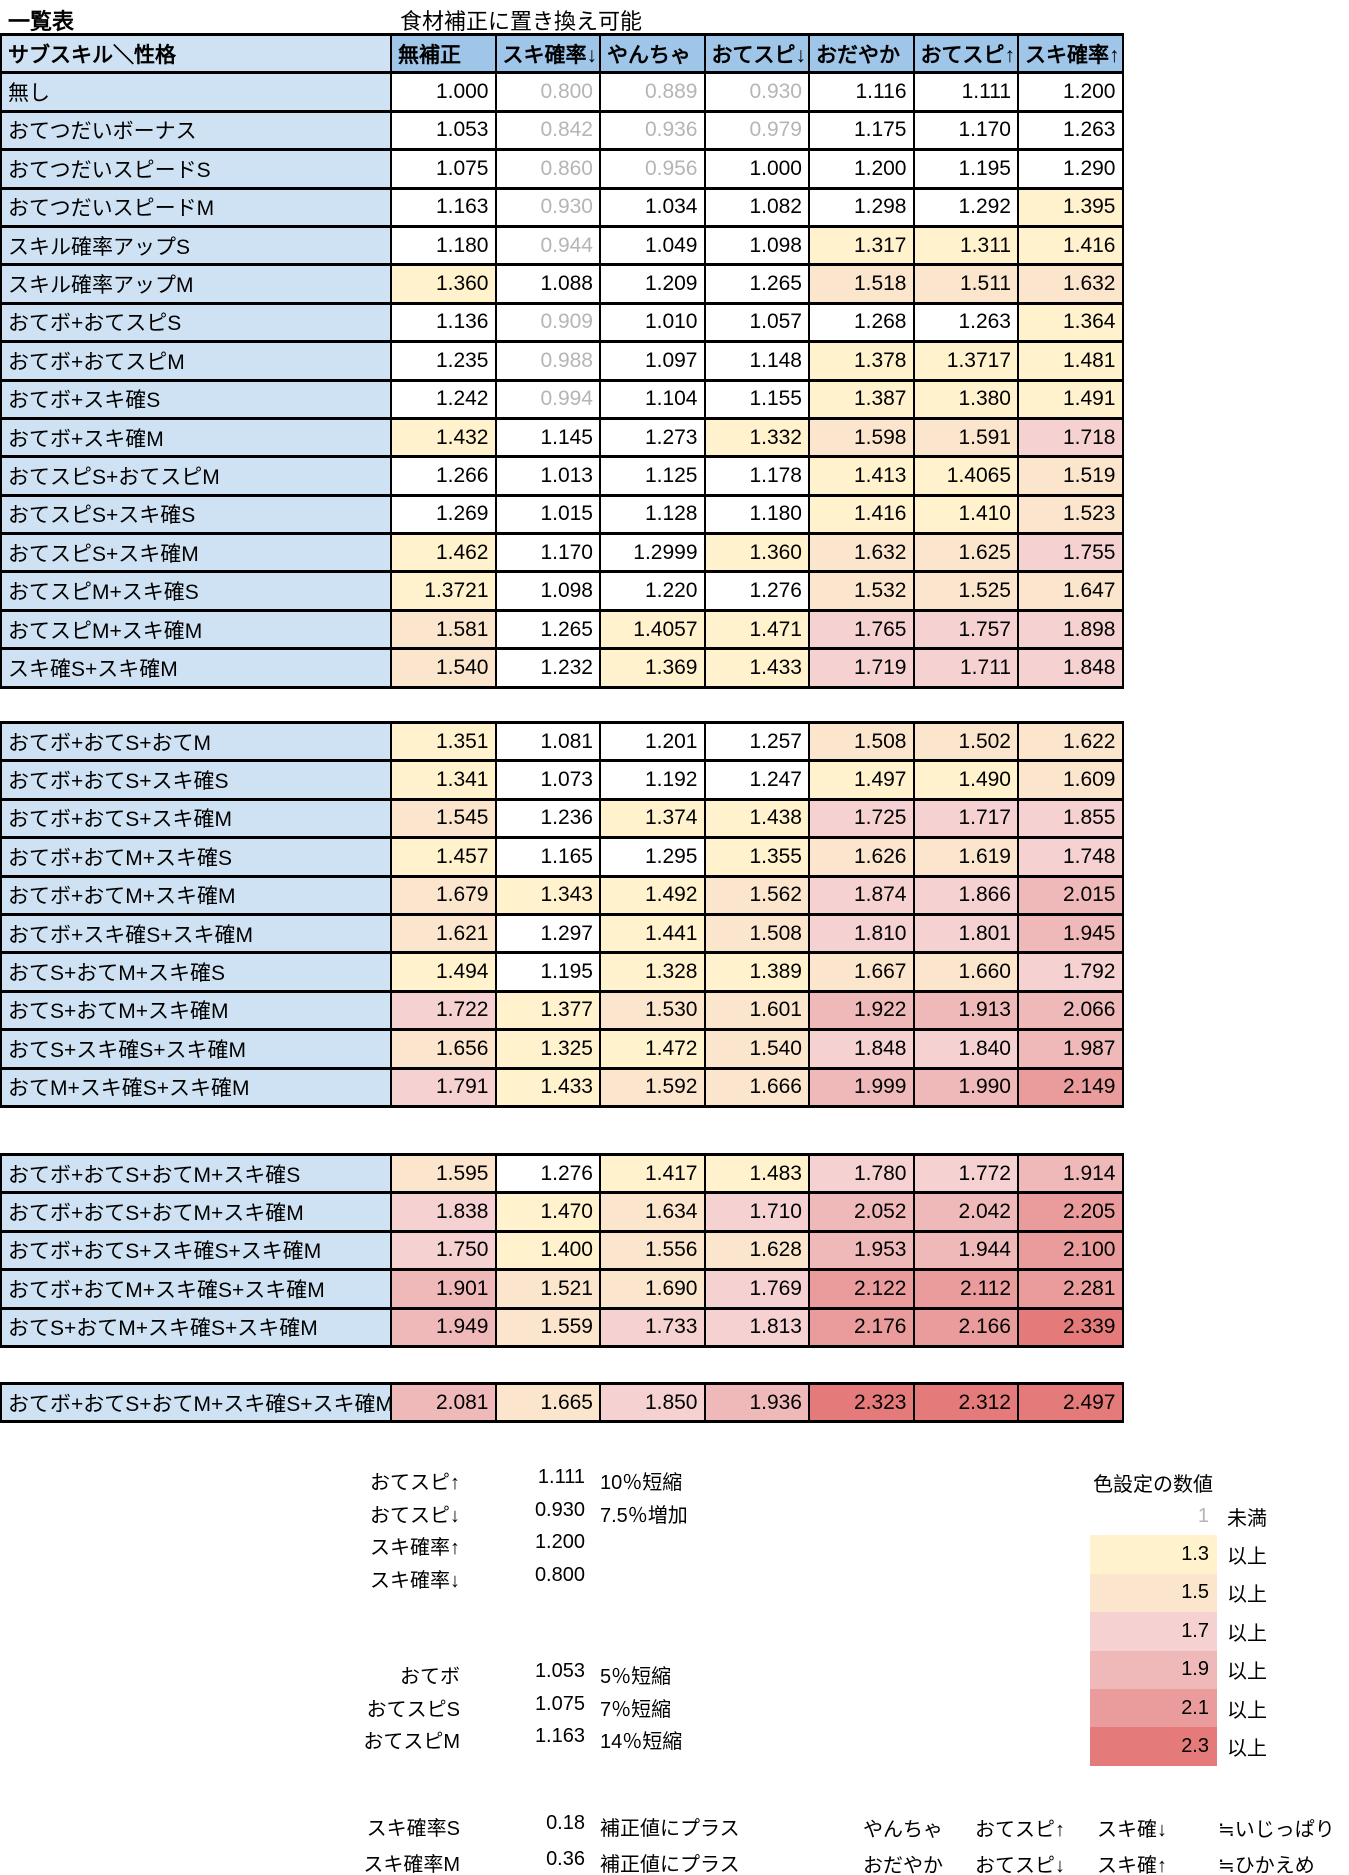 This screenshot has width=1349, height=1875. I want to click on row-label-cell: おてボ+おてスピM, so click(197, 362).